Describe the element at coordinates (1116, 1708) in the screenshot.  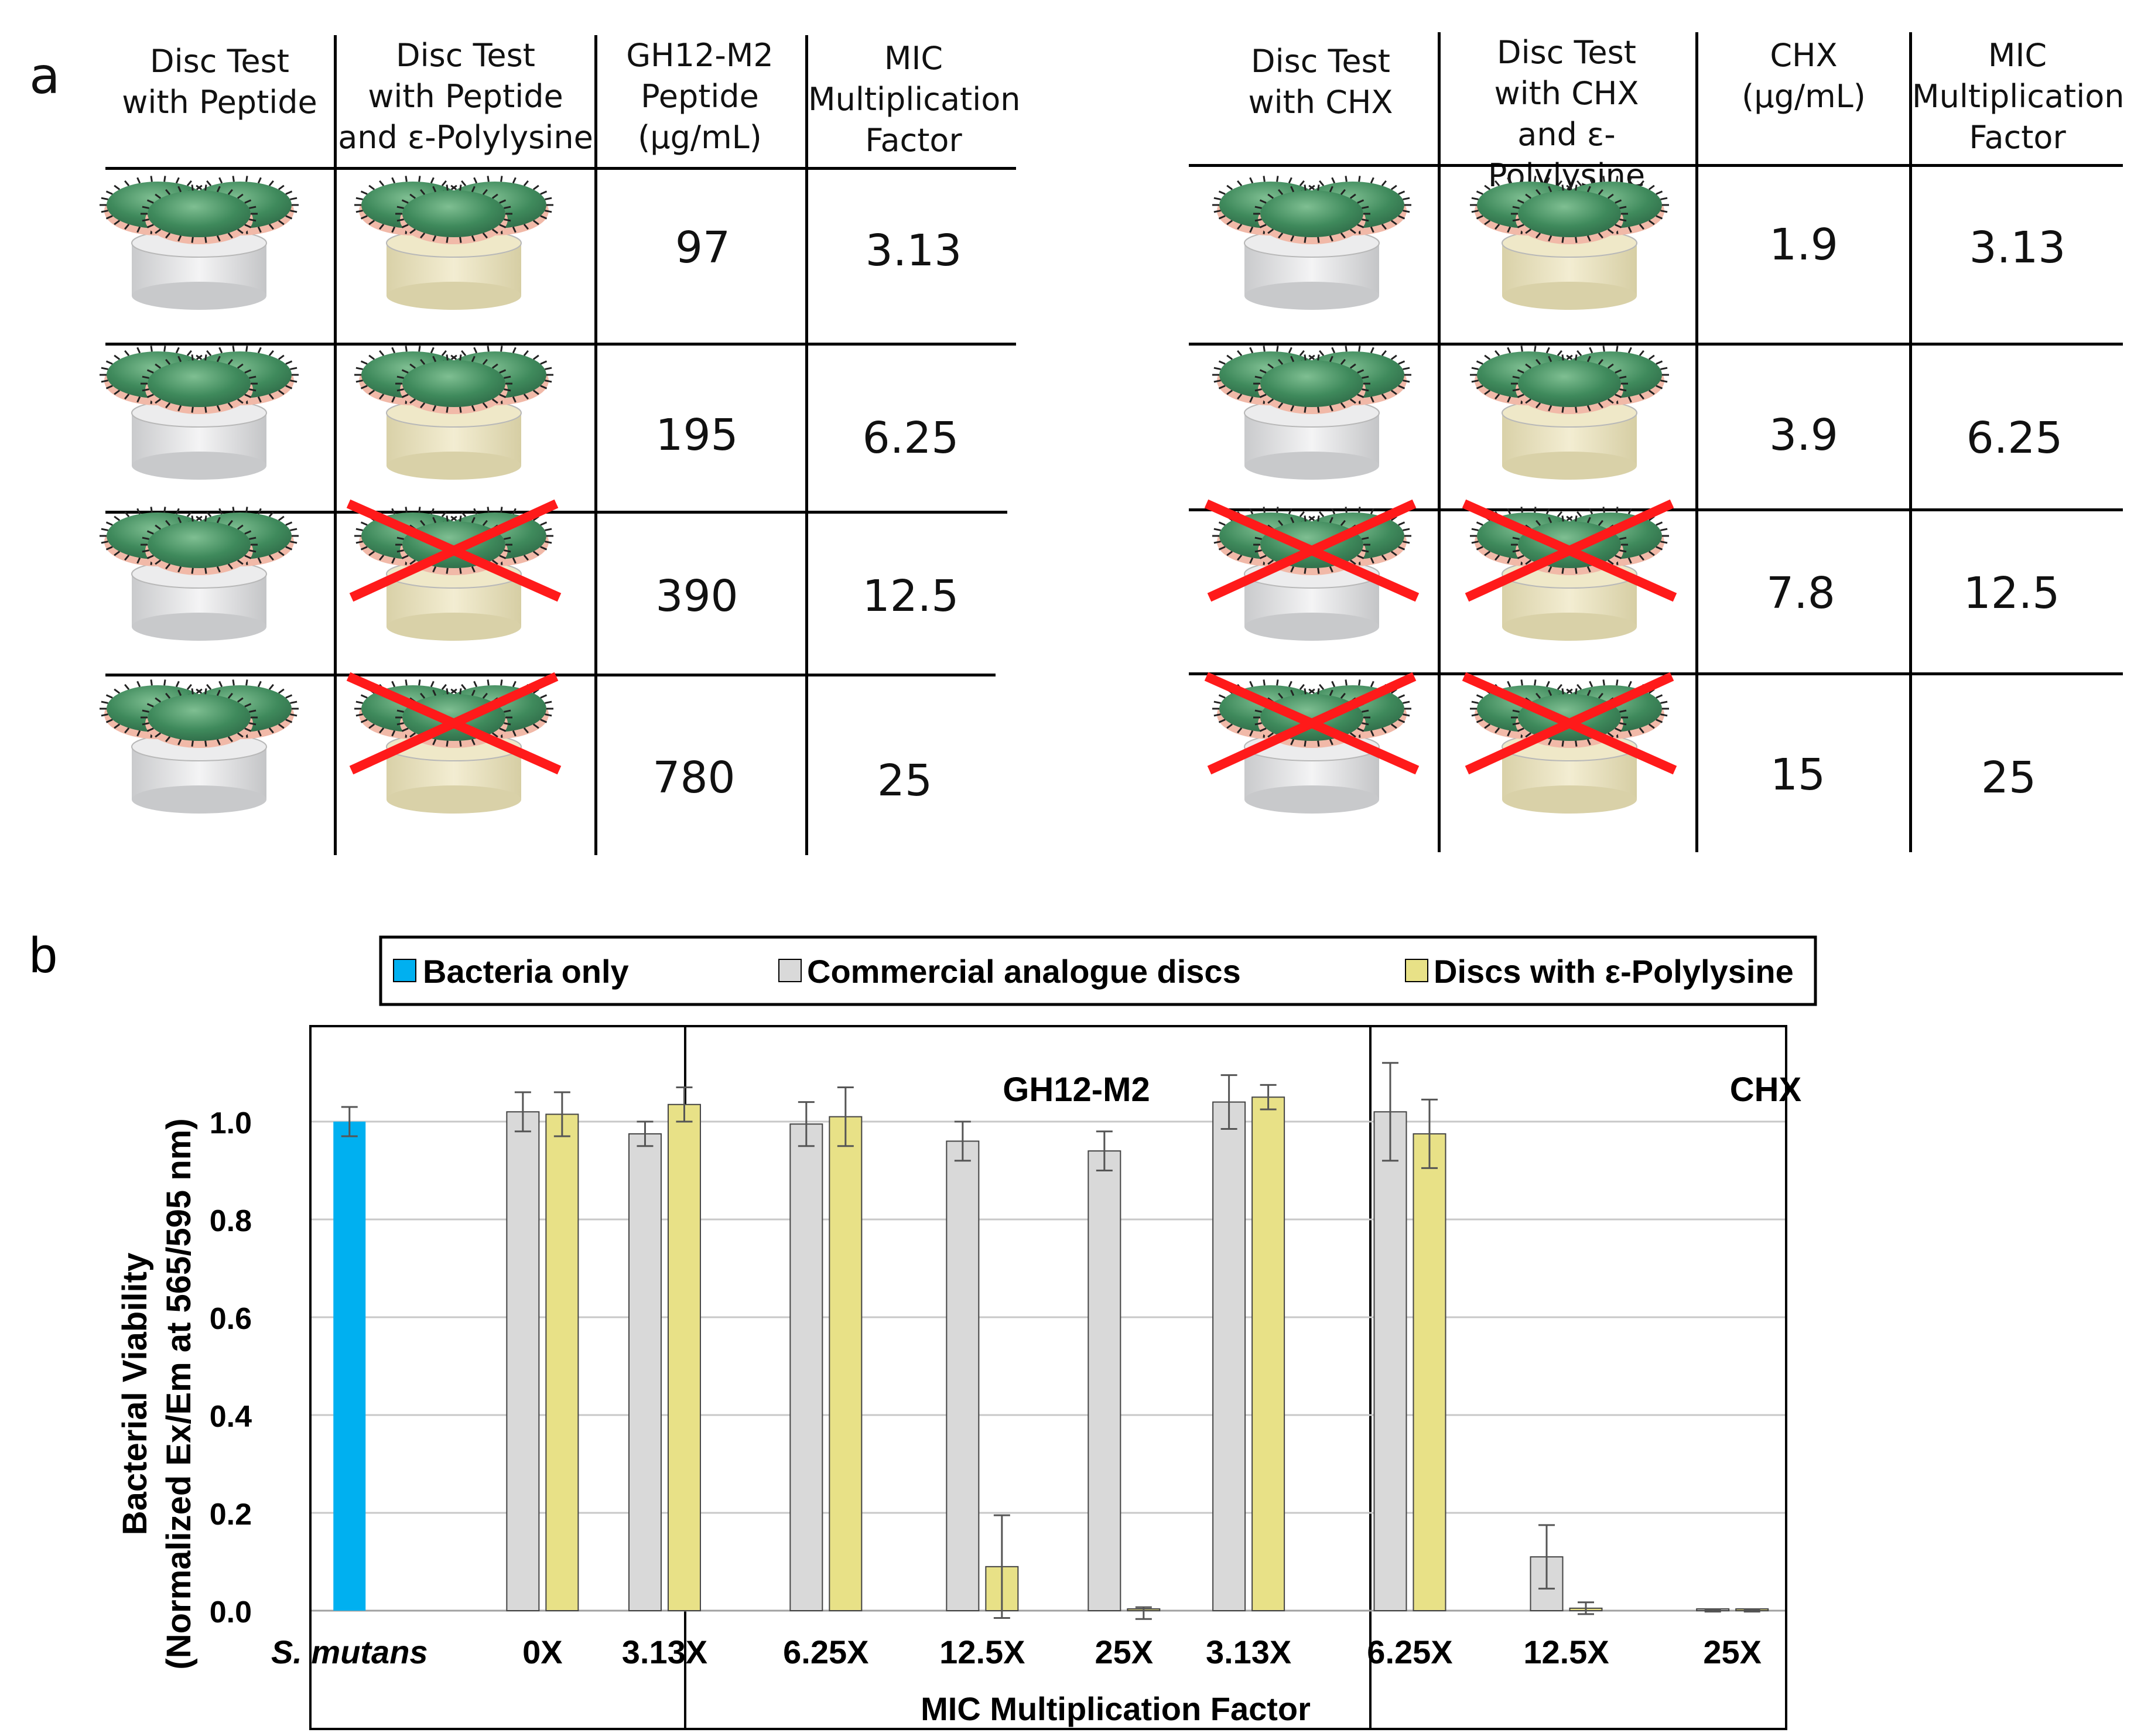
I see `x-axis-title: MIC Multiplication Factor` at that location.